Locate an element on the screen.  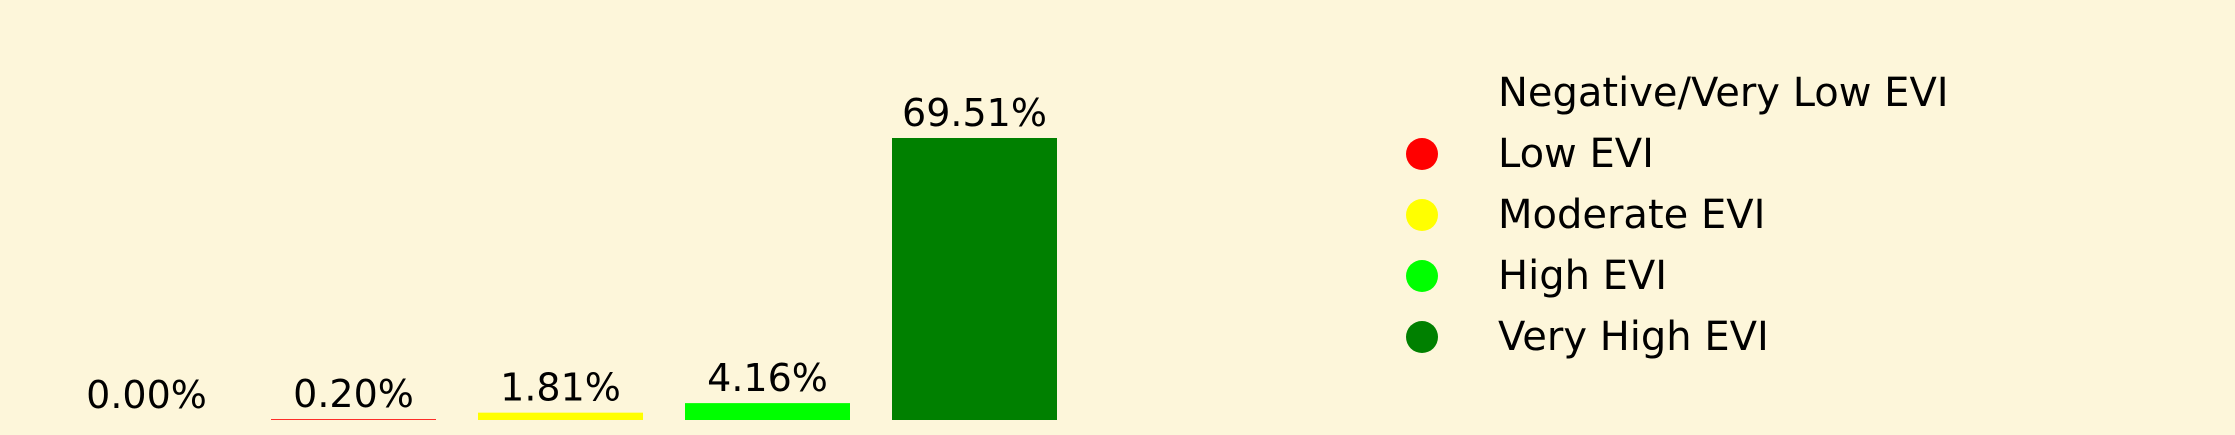
legend-label-4: Very High EVI is located at coordinates (1633, 337).